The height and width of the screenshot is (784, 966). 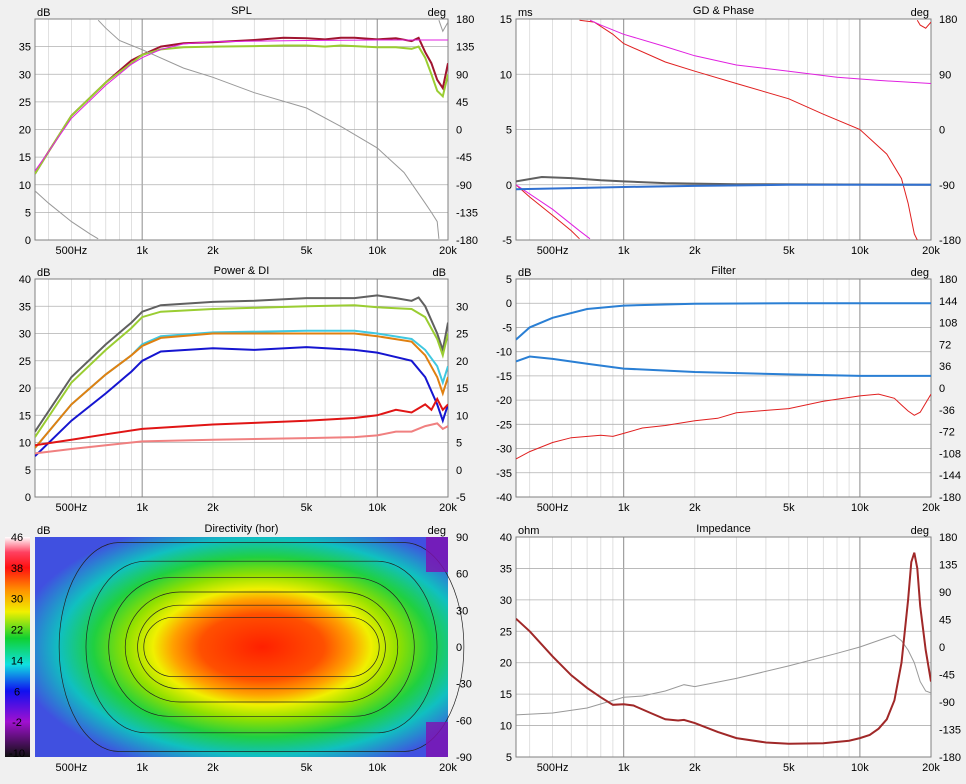 I want to click on y-tick-label: -30, so click(x=504, y=450).